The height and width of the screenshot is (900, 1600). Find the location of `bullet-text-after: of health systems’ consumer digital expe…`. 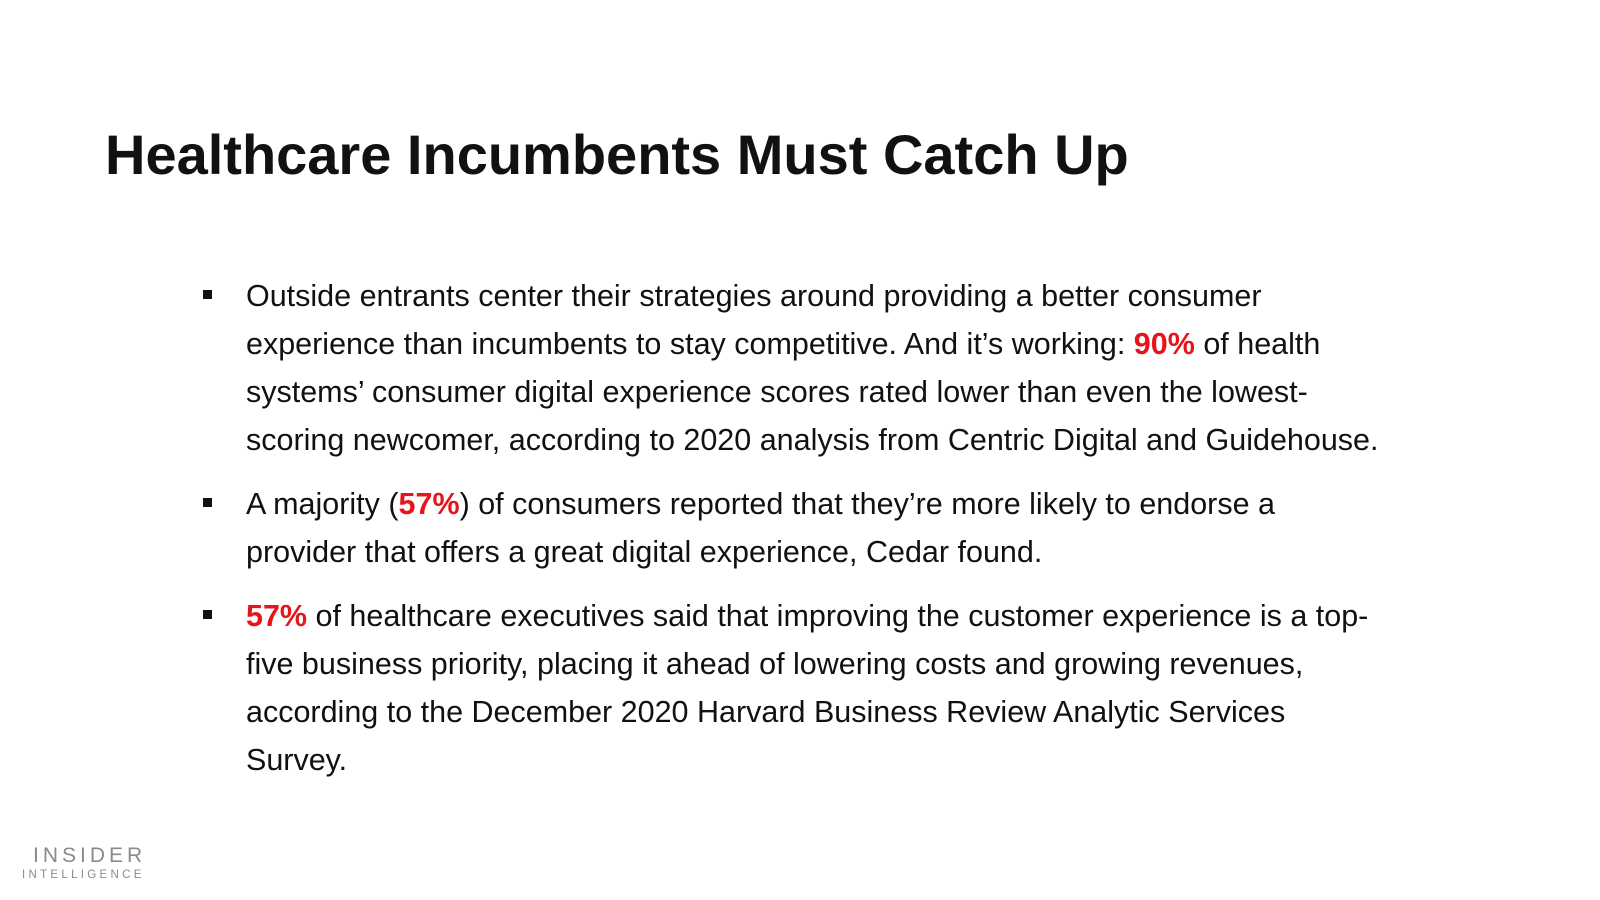

bullet-text-after: of health systems’ consumer digital expe… is located at coordinates (812, 392).